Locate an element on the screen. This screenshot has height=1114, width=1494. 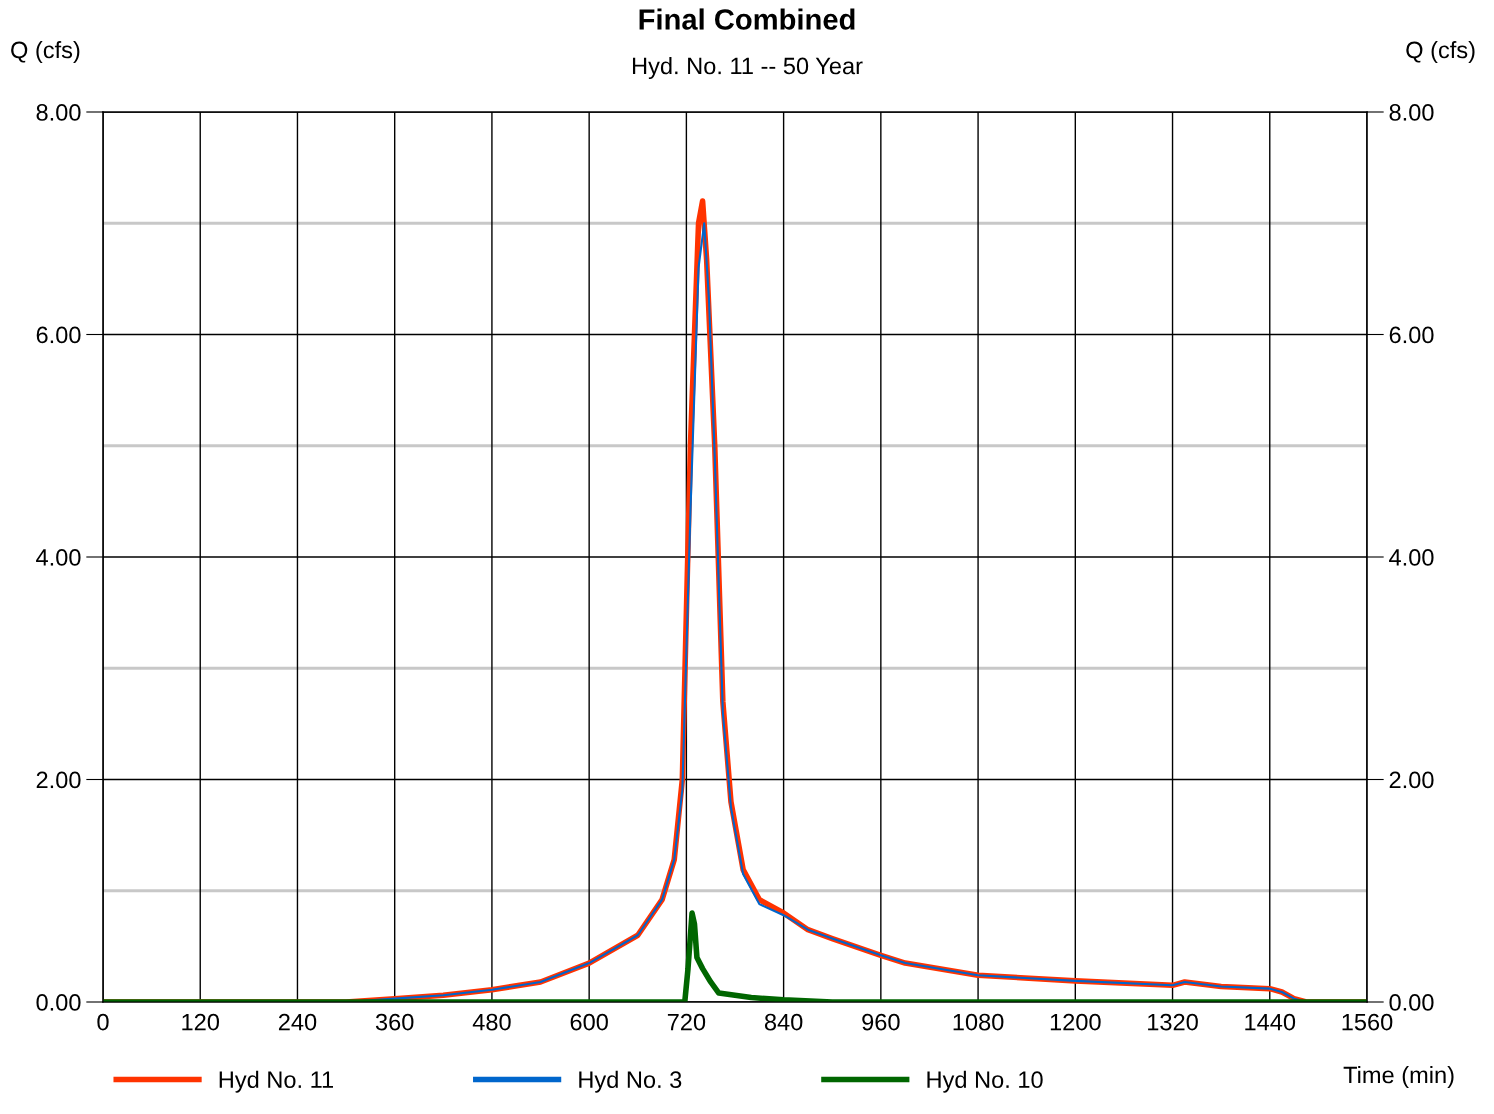
y-tick-label: 2.00 is located at coordinates (58, 780).